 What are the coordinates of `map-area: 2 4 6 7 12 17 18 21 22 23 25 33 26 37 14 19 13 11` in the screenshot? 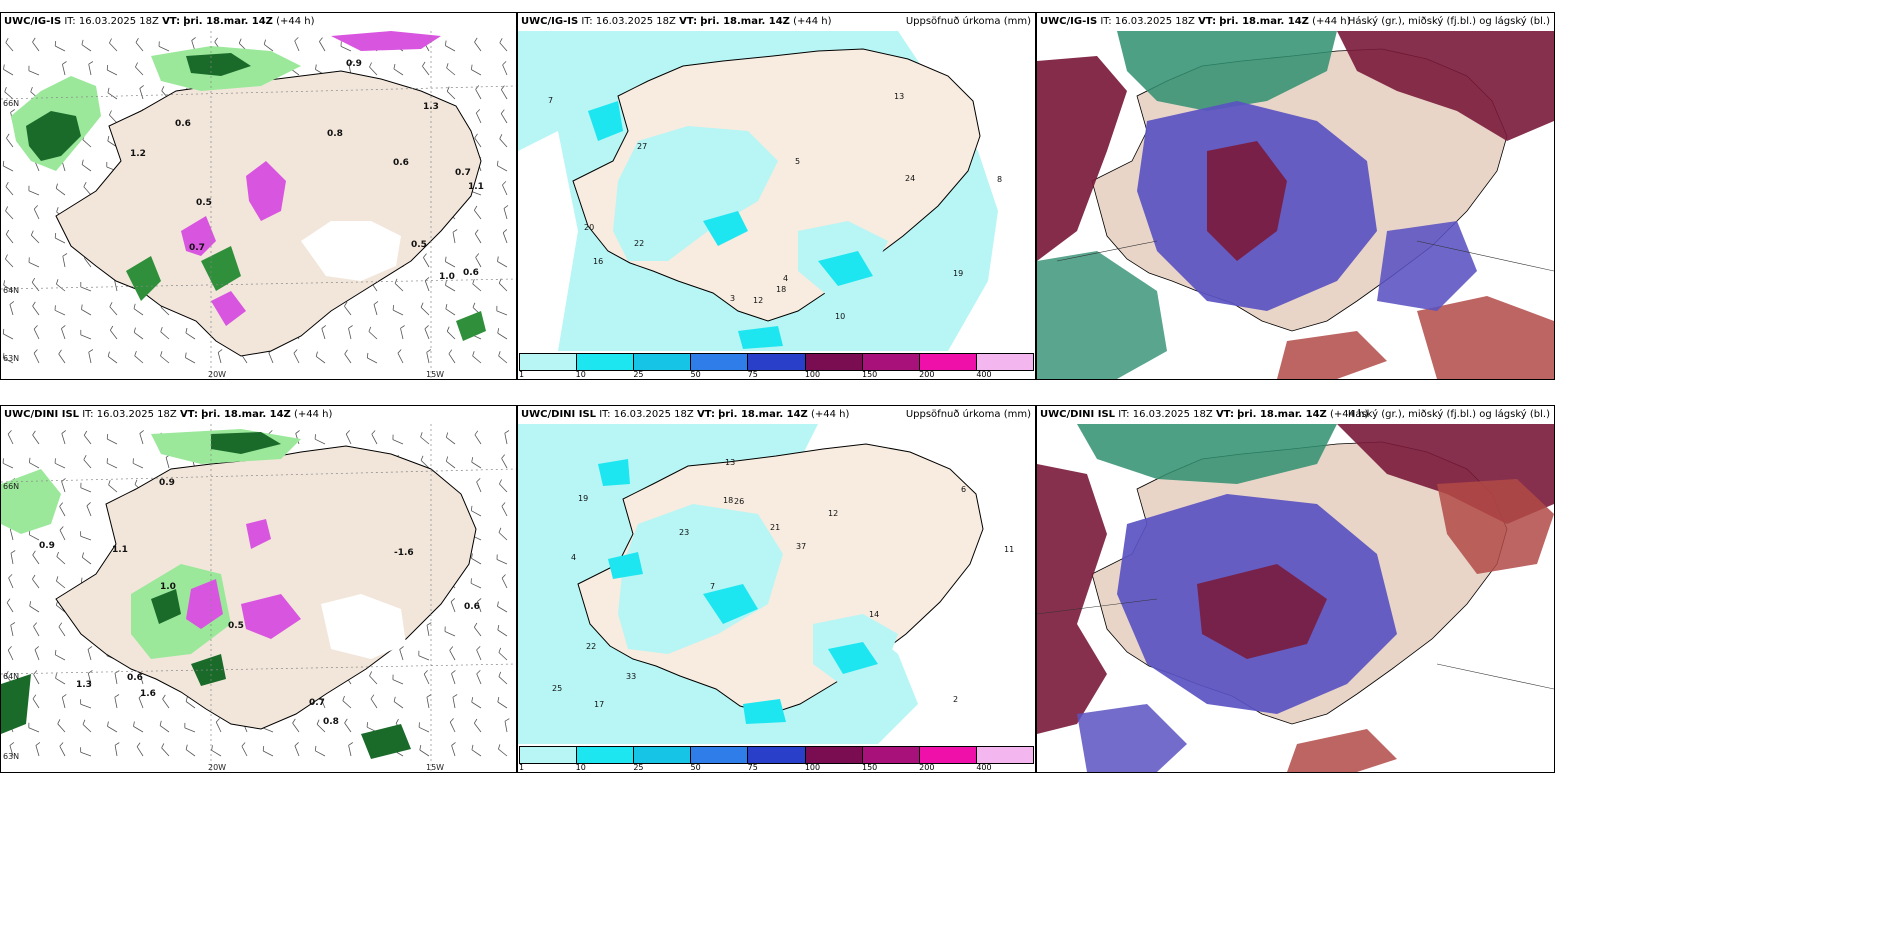 It's located at (776, 584).